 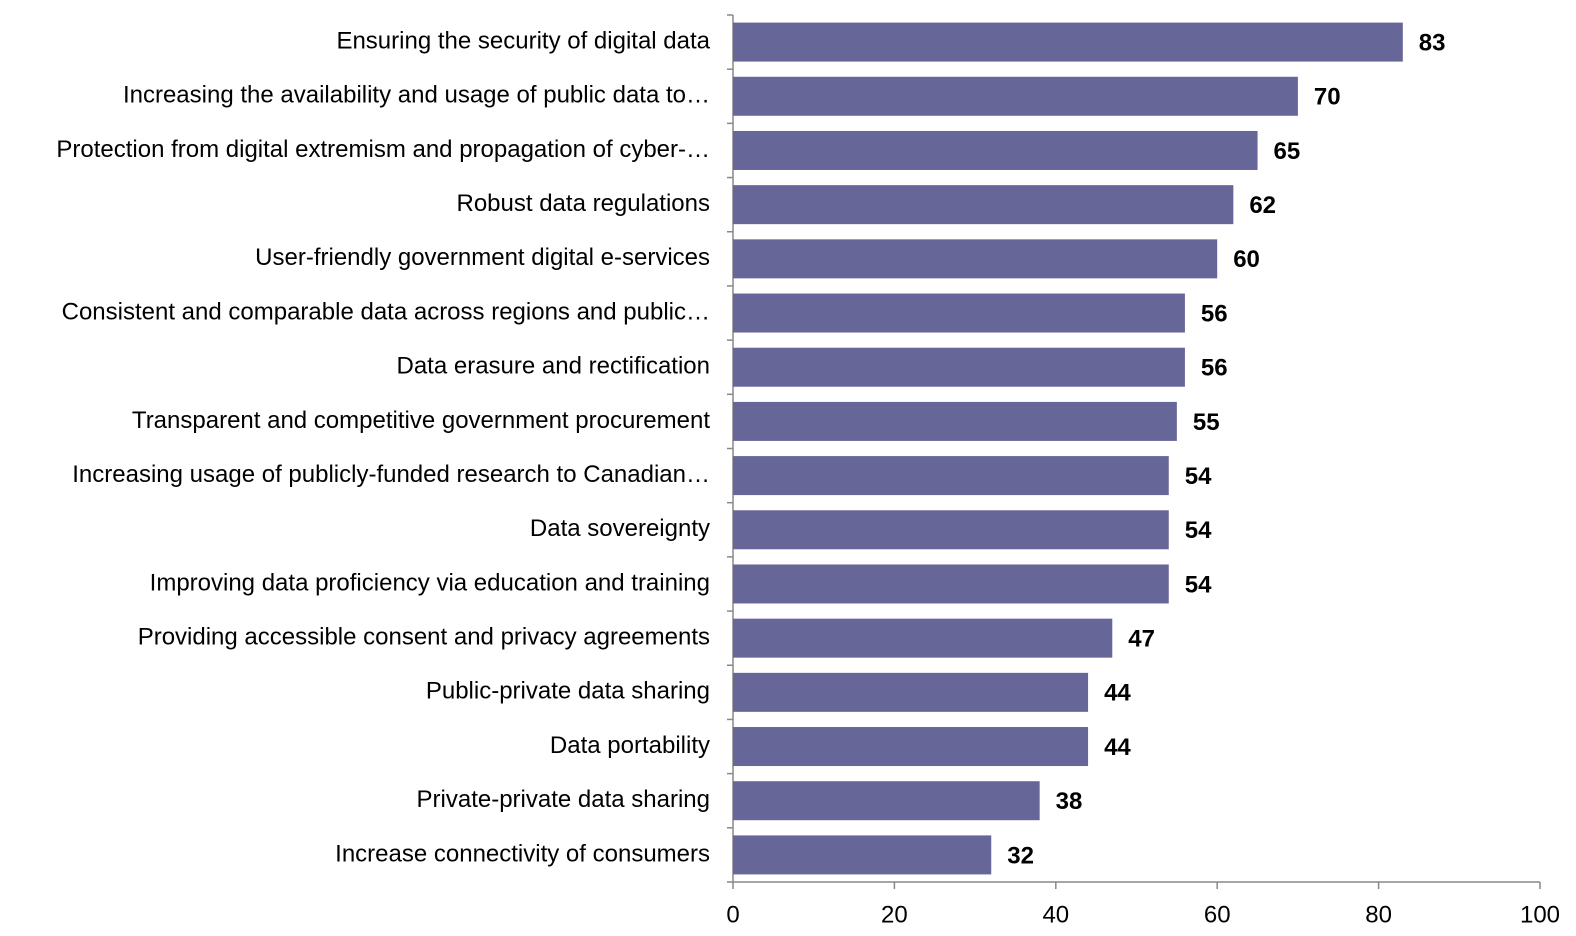 I want to click on value-label: 32, so click(x=1020, y=855).